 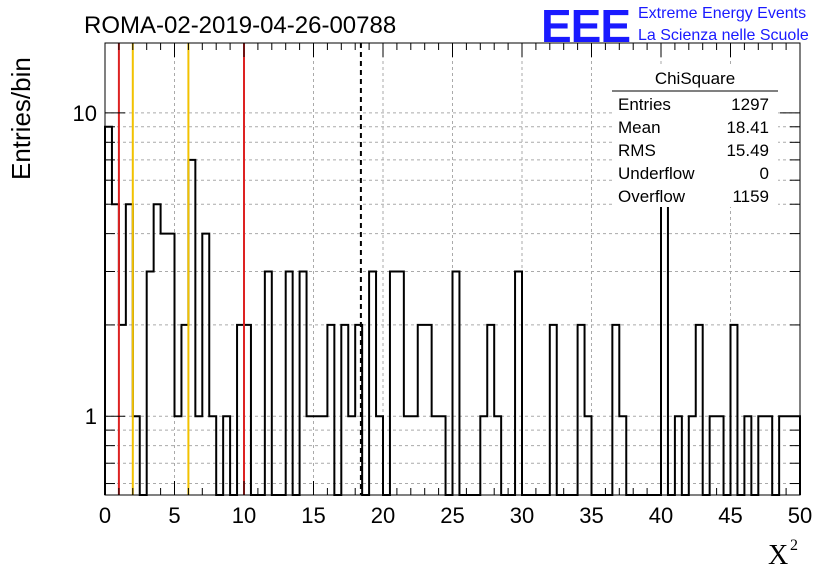 What do you see at coordinates (522, 515) in the screenshot?
I see `x-tick-label: 30` at bounding box center [522, 515].